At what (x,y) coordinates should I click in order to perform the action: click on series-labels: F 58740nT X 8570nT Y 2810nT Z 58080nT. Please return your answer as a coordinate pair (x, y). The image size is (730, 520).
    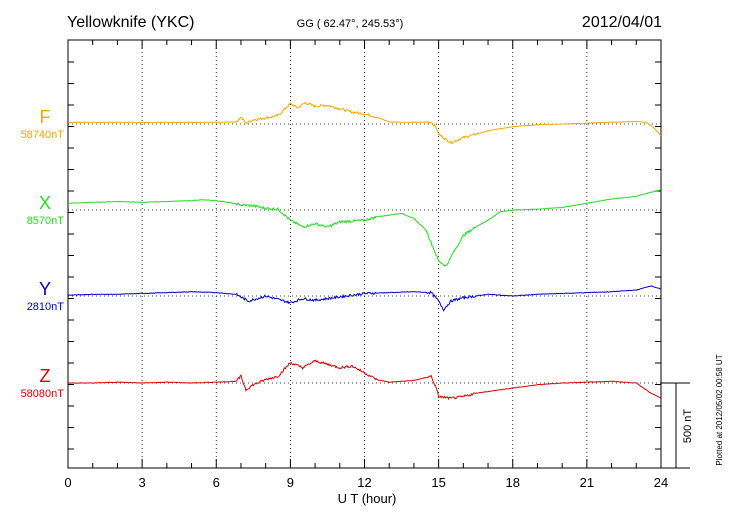
    Looking at the image, I should click on (43, 253).